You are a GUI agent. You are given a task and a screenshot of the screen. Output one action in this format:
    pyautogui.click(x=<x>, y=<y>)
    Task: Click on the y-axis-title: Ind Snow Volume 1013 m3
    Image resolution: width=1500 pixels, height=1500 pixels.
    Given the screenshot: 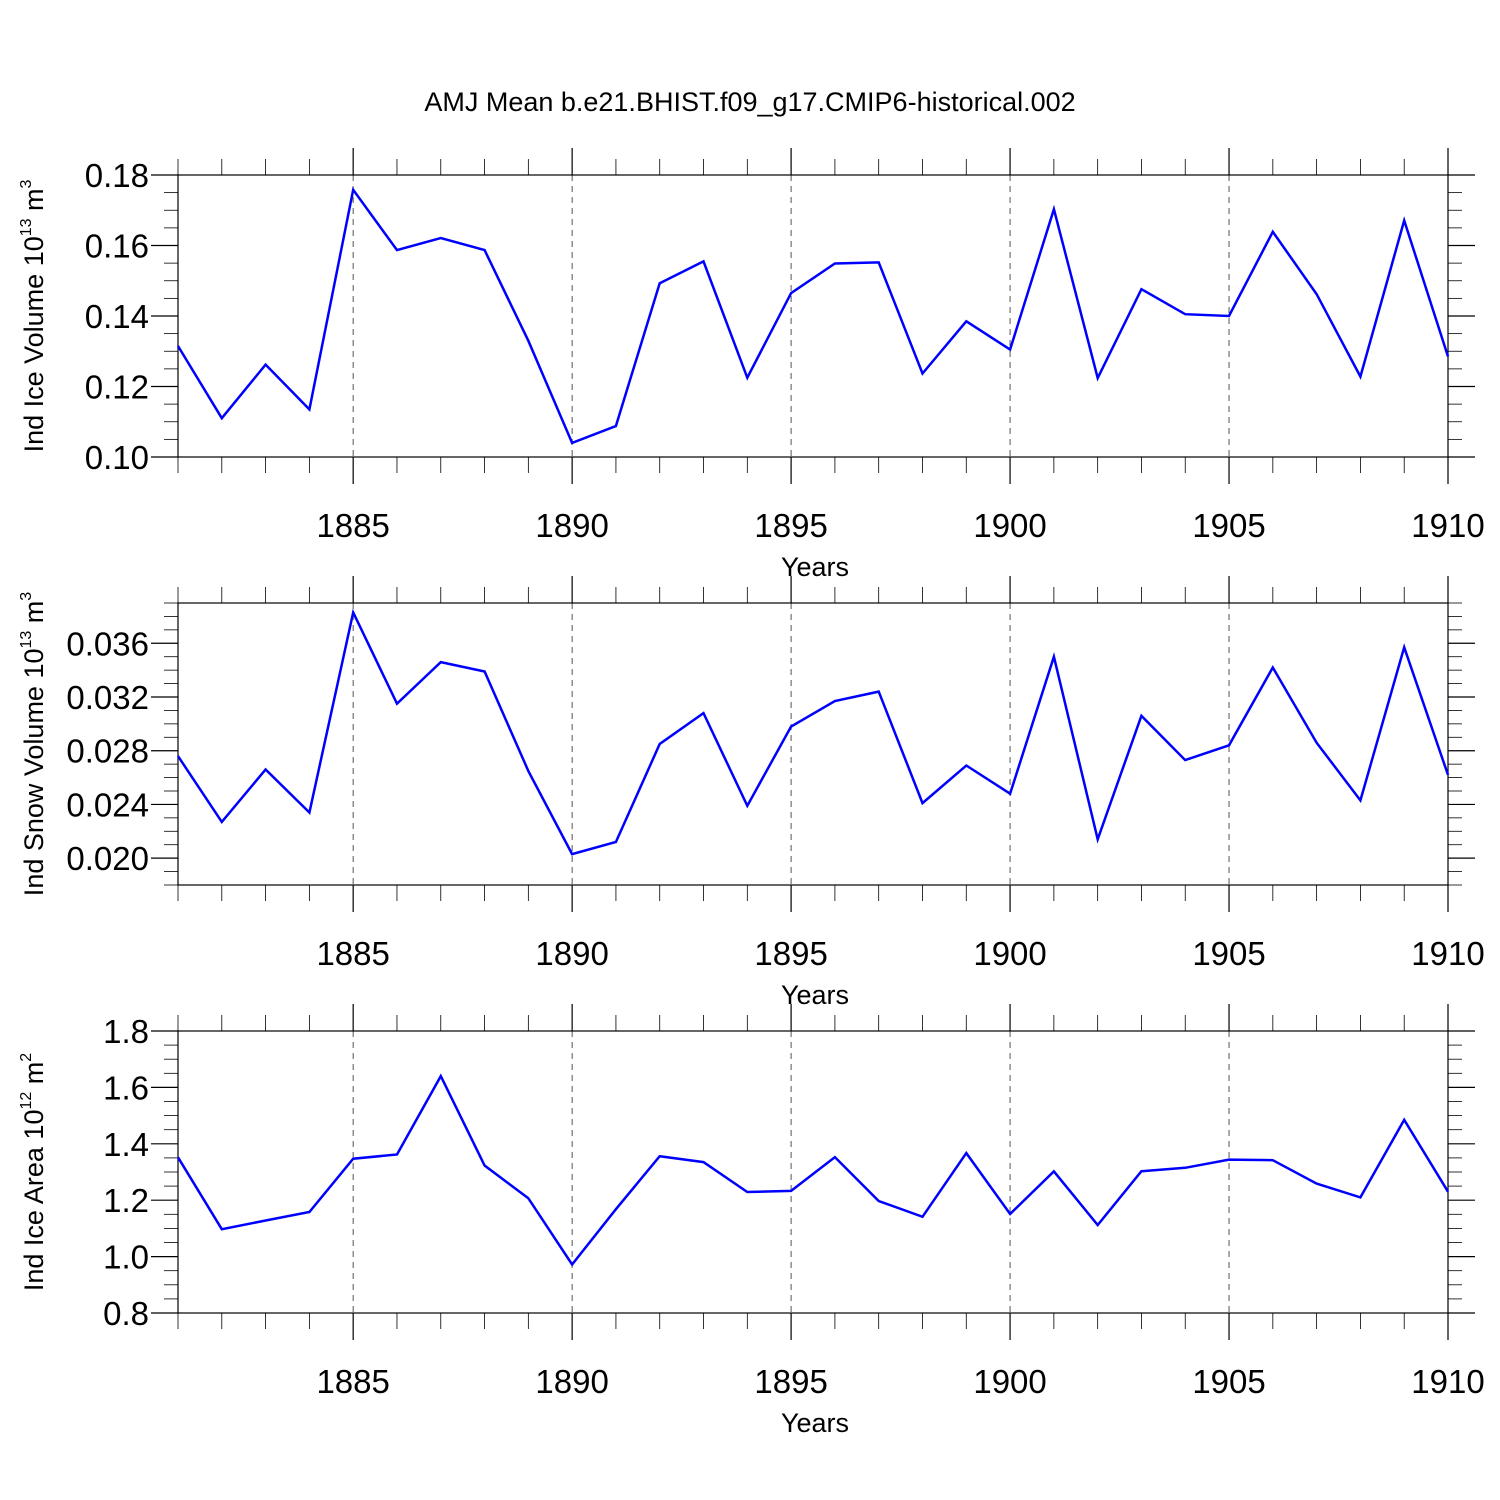 What is the action you would take?
    pyautogui.click(x=33, y=744)
    